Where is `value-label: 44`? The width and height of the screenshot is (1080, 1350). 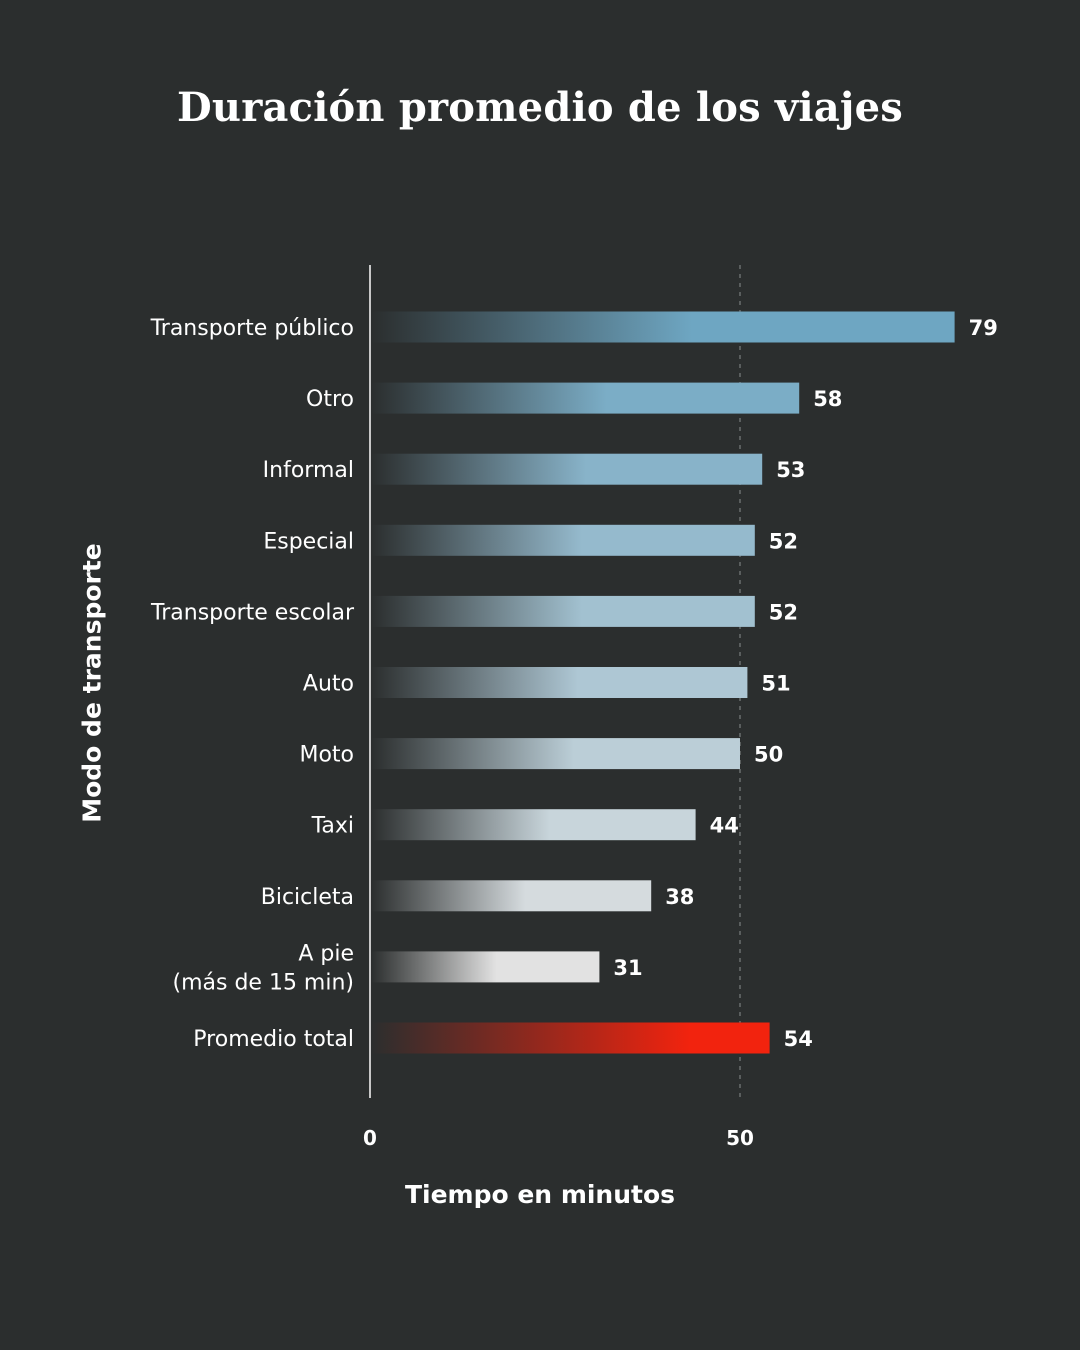
value-label: 44 is located at coordinates (724, 826).